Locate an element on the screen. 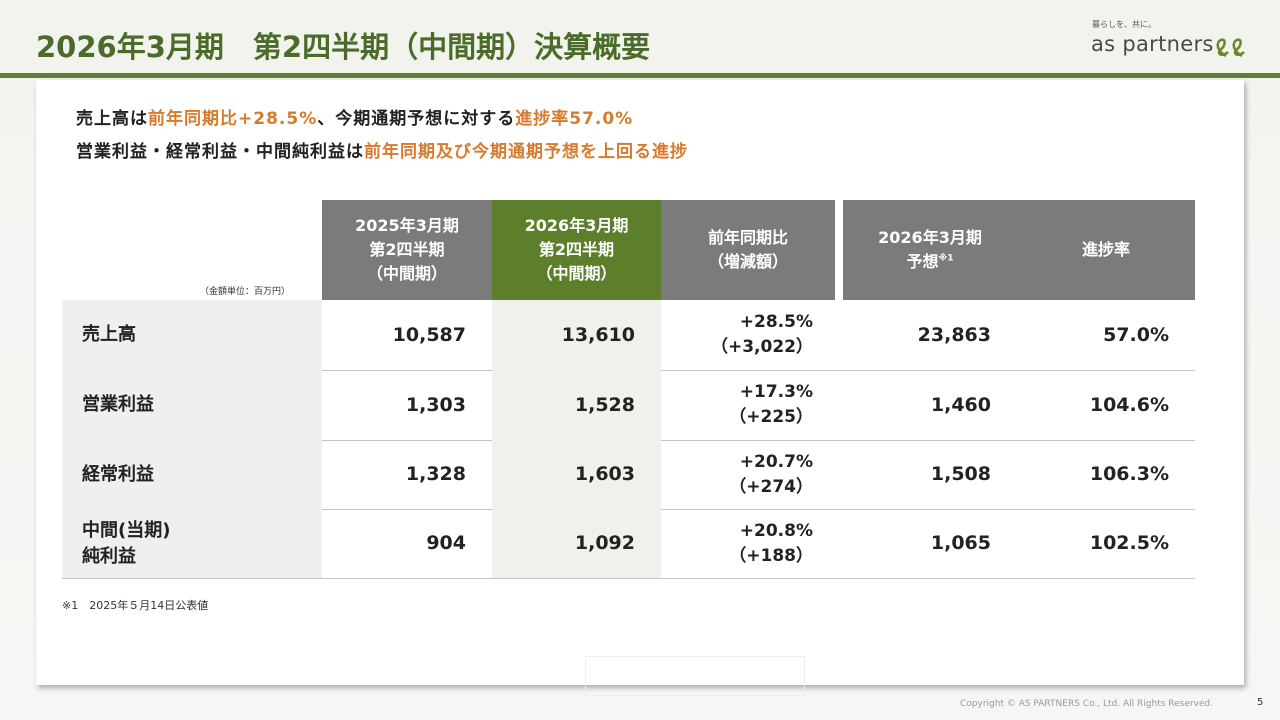  column-header: 2026年3月期 第2四半期 （中間期） is located at coordinates (576, 250).